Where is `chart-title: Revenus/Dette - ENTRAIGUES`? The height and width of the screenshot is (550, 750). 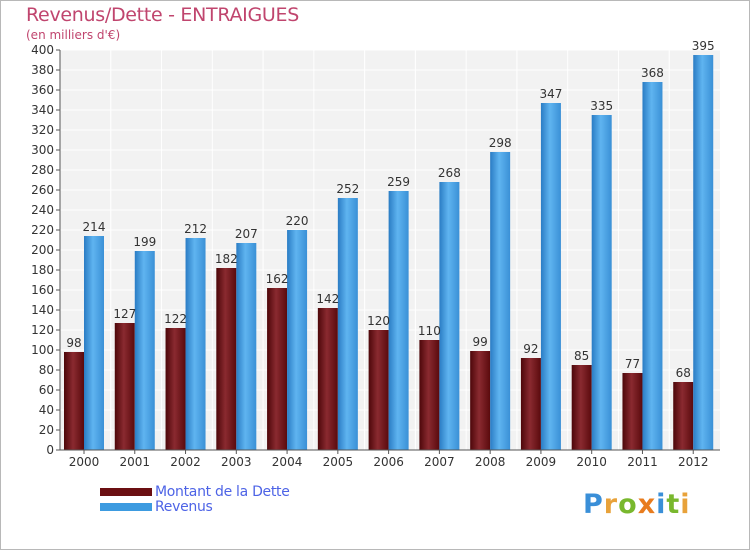
chart-title: Revenus/Dette - ENTRAIGUES is located at coordinates (162, 15).